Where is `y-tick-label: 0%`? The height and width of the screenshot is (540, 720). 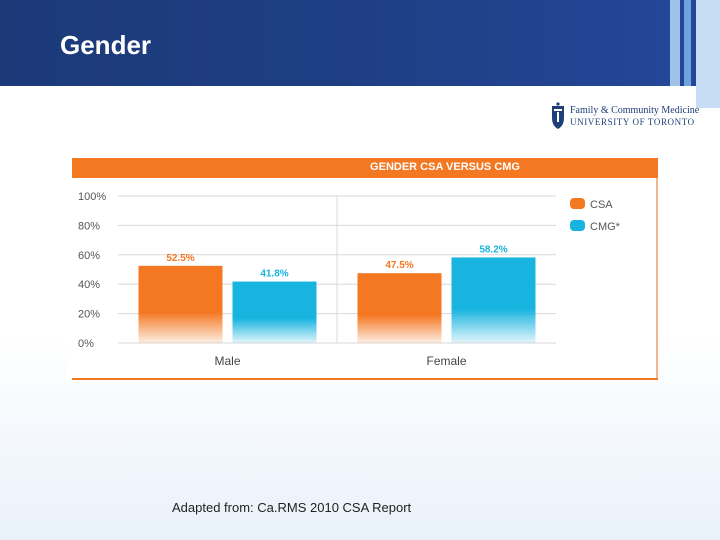
y-tick-label: 0% is located at coordinates (86, 344).